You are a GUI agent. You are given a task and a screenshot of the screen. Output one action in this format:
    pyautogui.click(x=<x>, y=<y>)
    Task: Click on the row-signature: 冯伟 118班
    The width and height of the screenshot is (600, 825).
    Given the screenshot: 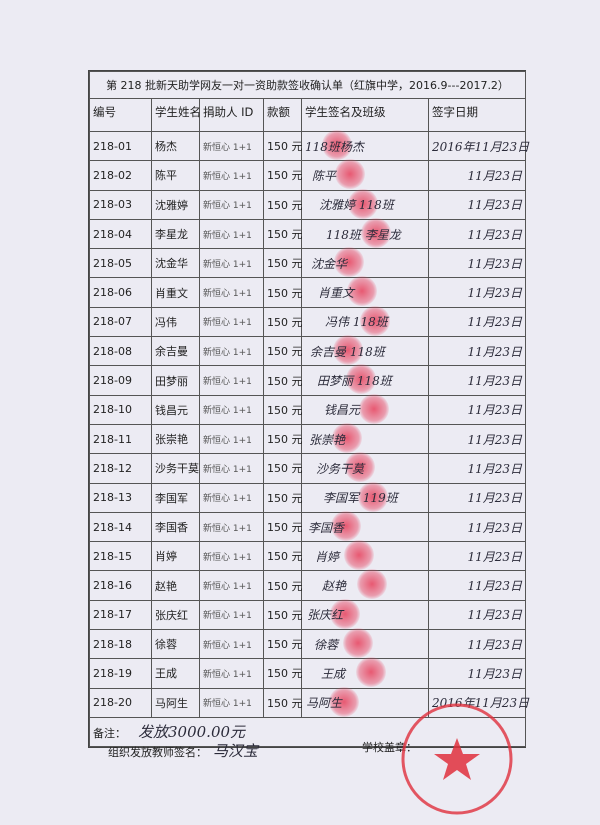 What is the action you would take?
    pyautogui.click(x=356, y=322)
    